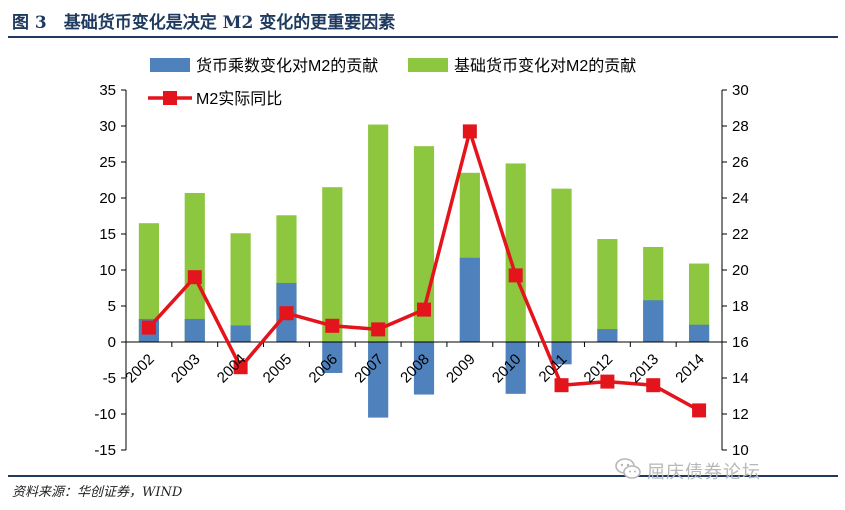  I want to click on y-right-tick-label: 30, so click(740, 90).